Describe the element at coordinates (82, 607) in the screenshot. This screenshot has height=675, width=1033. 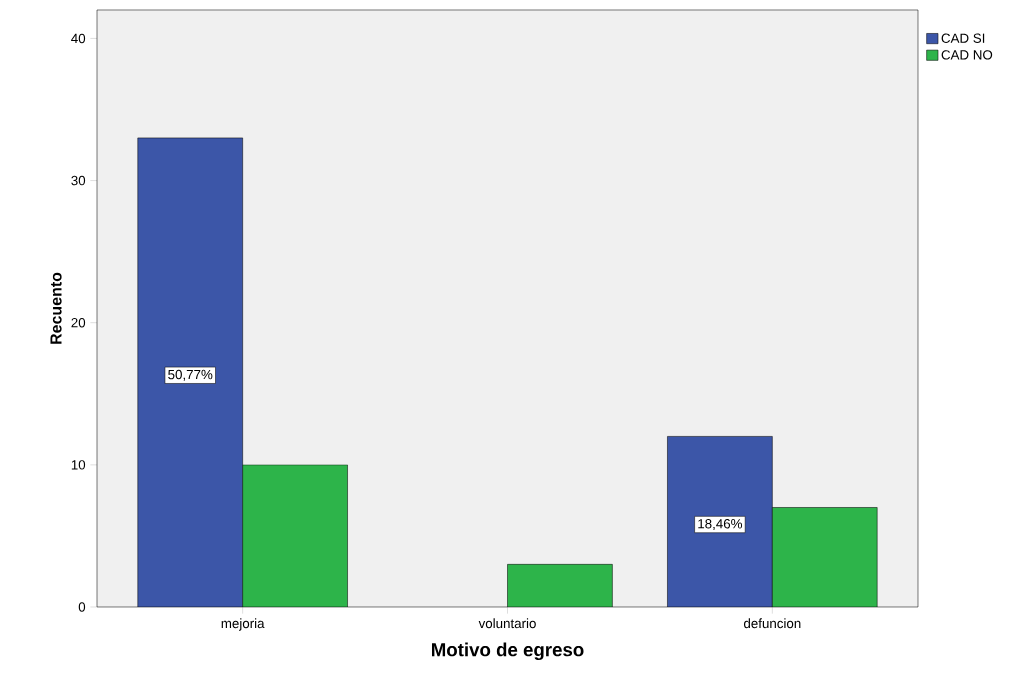
I see `y-tick-label: 0` at that location.